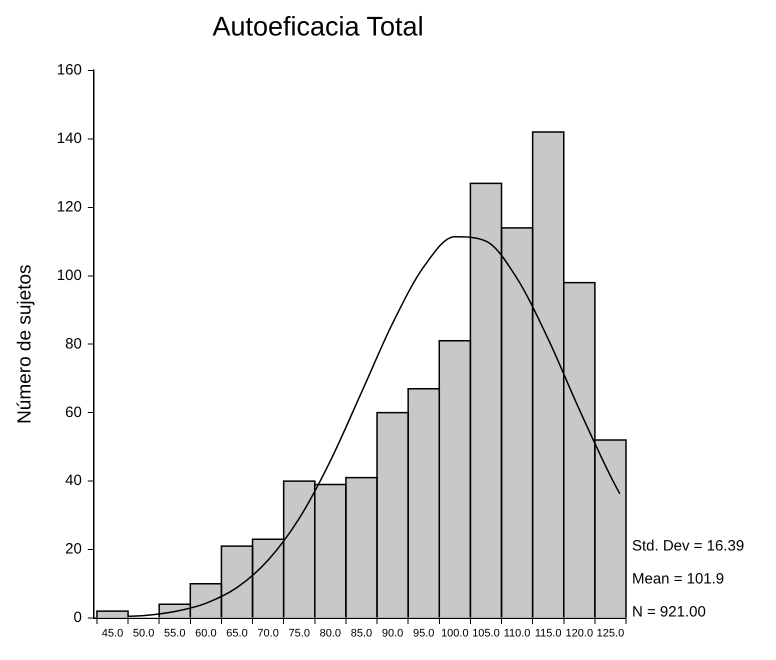 The width and height of the screenshot is (776, 660). I want to click on x-tick-label: 55.0, so click(175, 634).